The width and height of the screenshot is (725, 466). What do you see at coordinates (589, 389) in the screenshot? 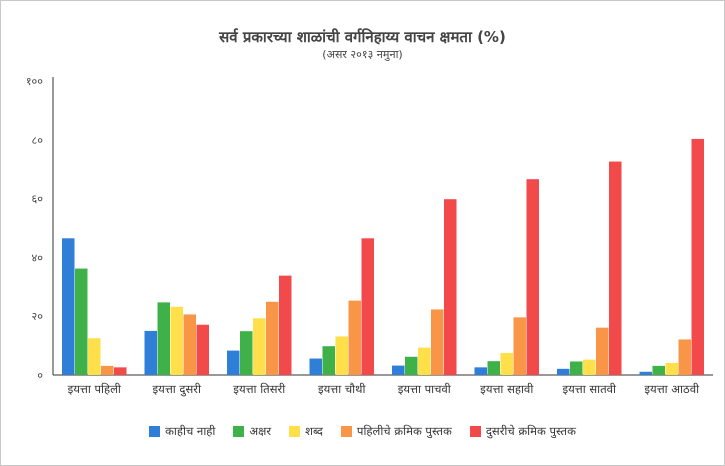
I see `x-category-label: इयत्ता सातवी` at bounding box center [589, 389].